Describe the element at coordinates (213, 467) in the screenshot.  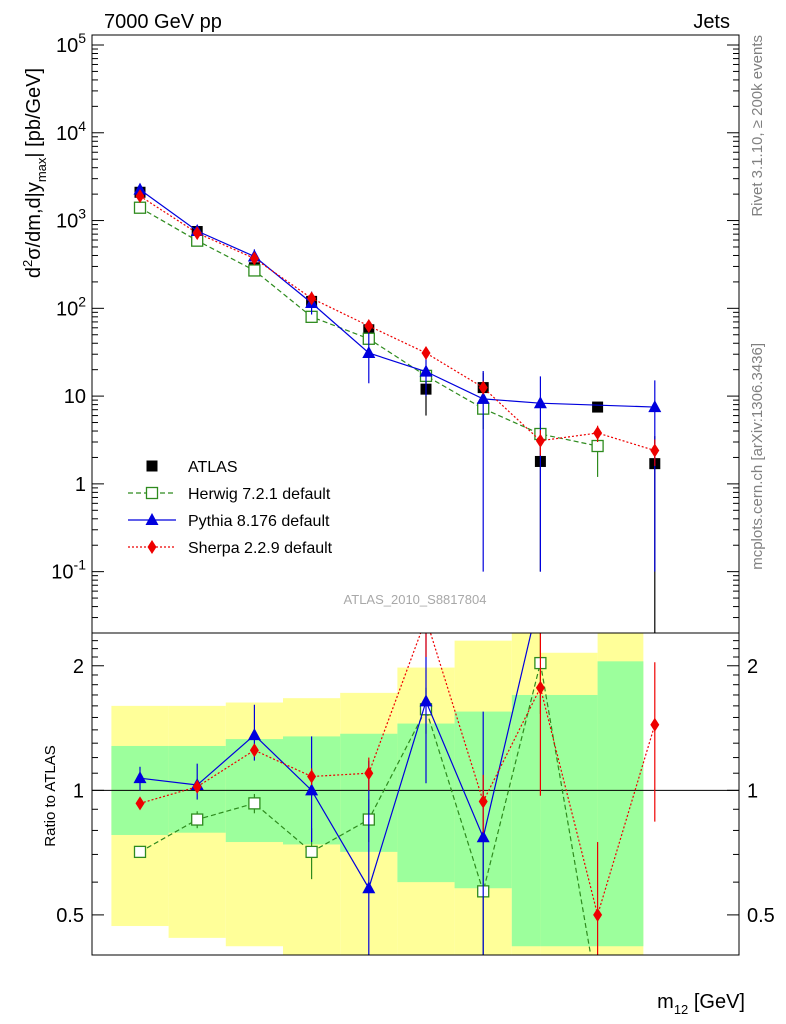
I see `legend-label-atlas: ATLAS` at that location.